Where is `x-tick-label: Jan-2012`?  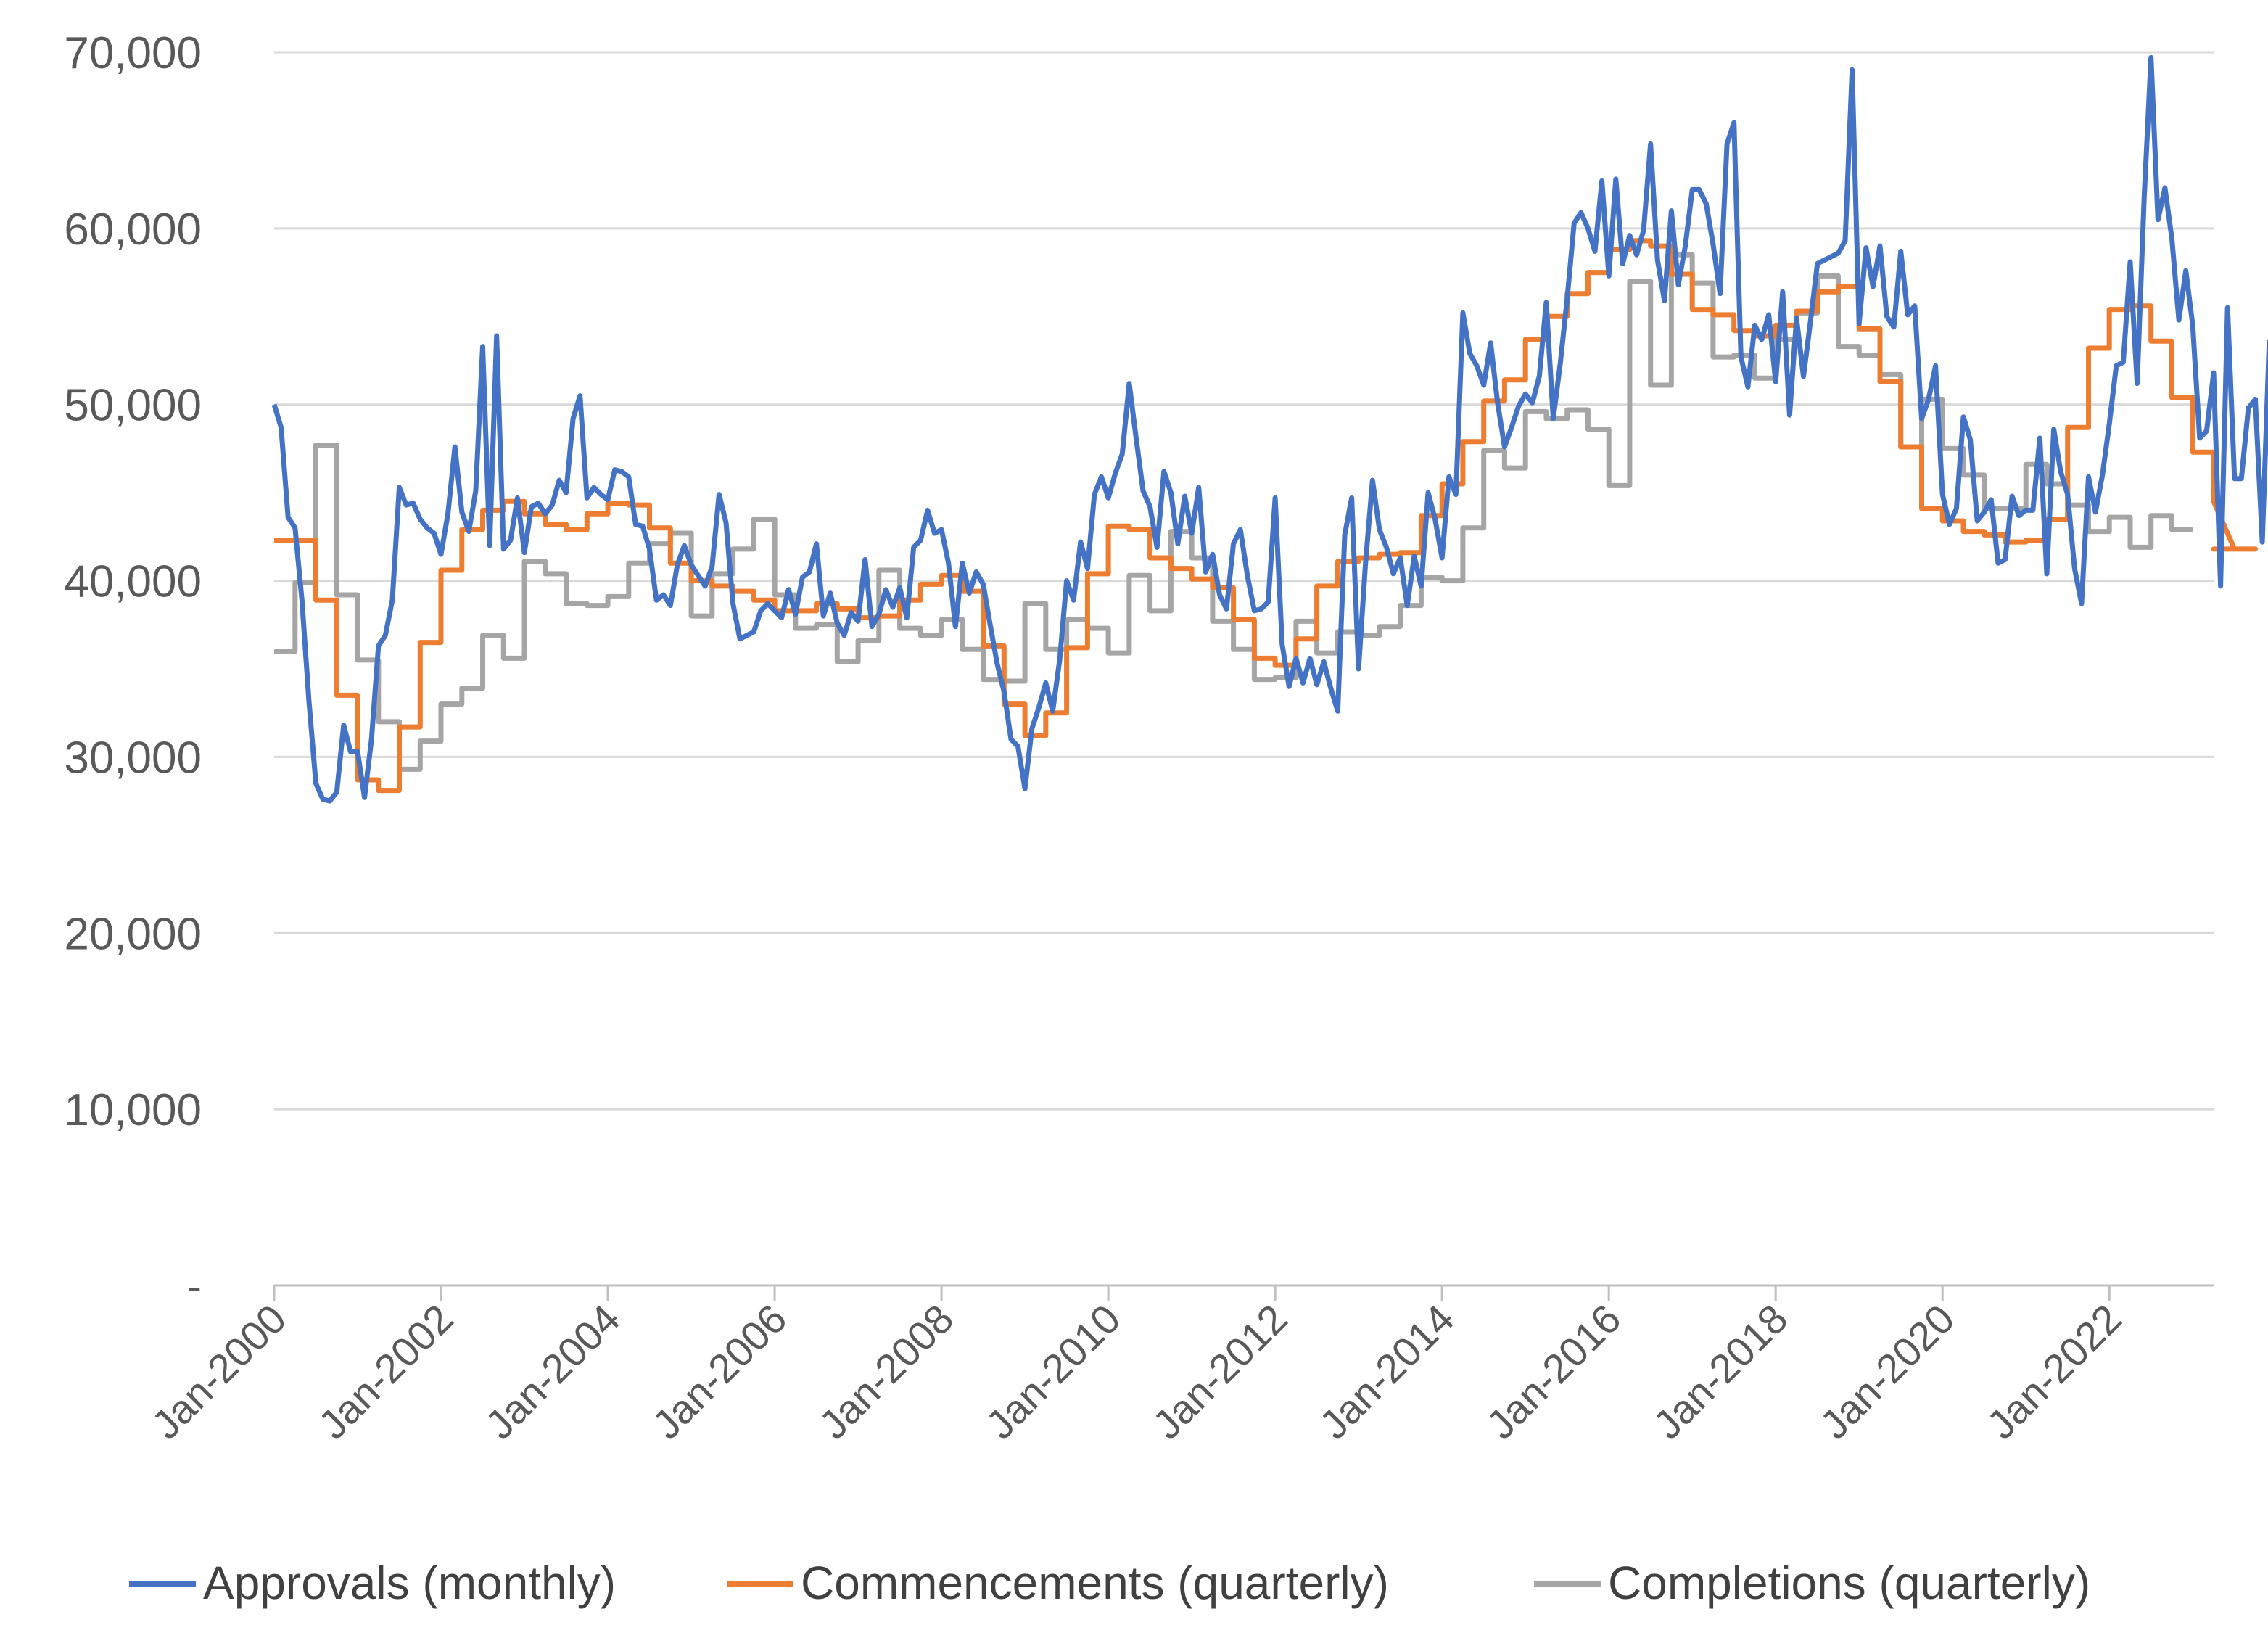
x-tick-label: Jan-2012 is located at coordinates (1220, 1372).